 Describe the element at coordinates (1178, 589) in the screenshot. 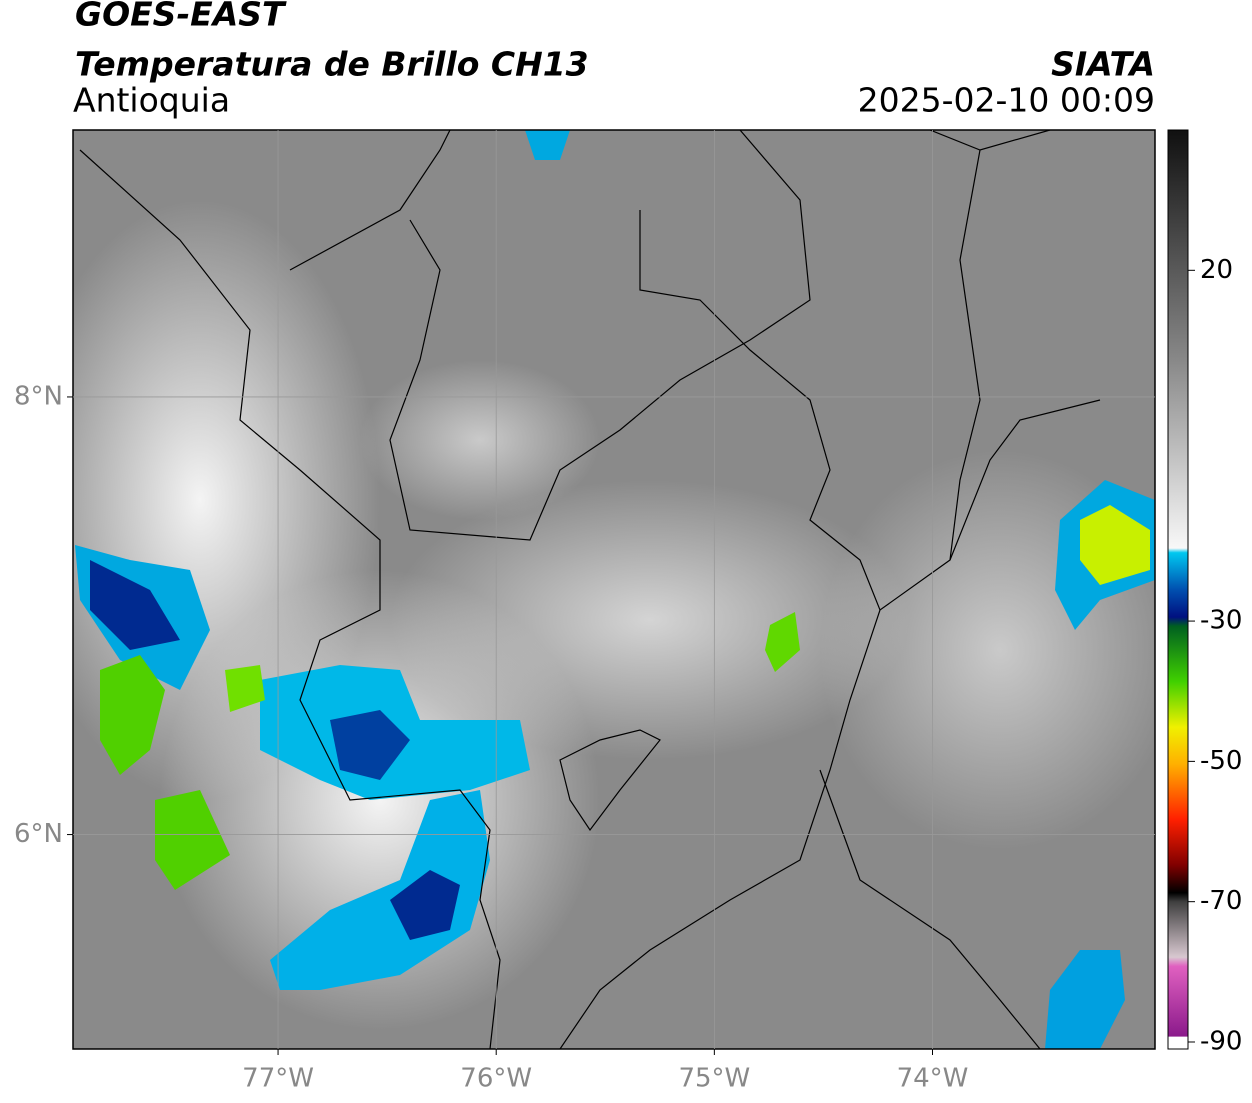

I see `colorbar` at that location.